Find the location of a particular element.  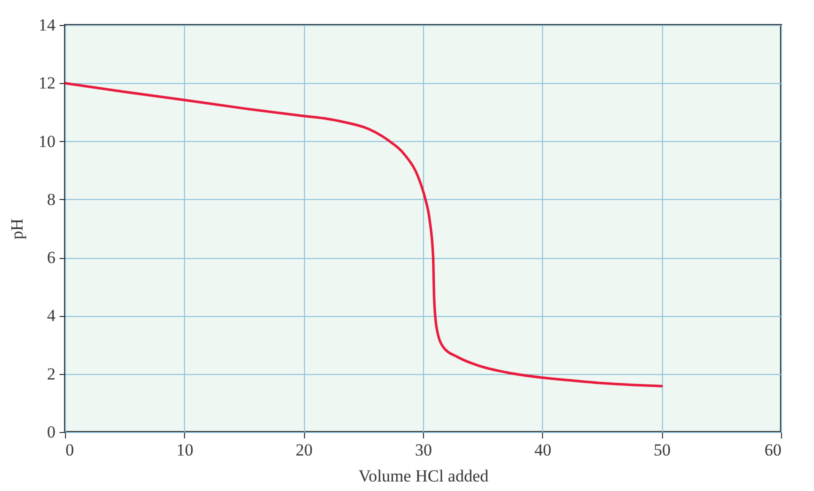

x-tick-label: 60 is located at coordinates (773, 450).